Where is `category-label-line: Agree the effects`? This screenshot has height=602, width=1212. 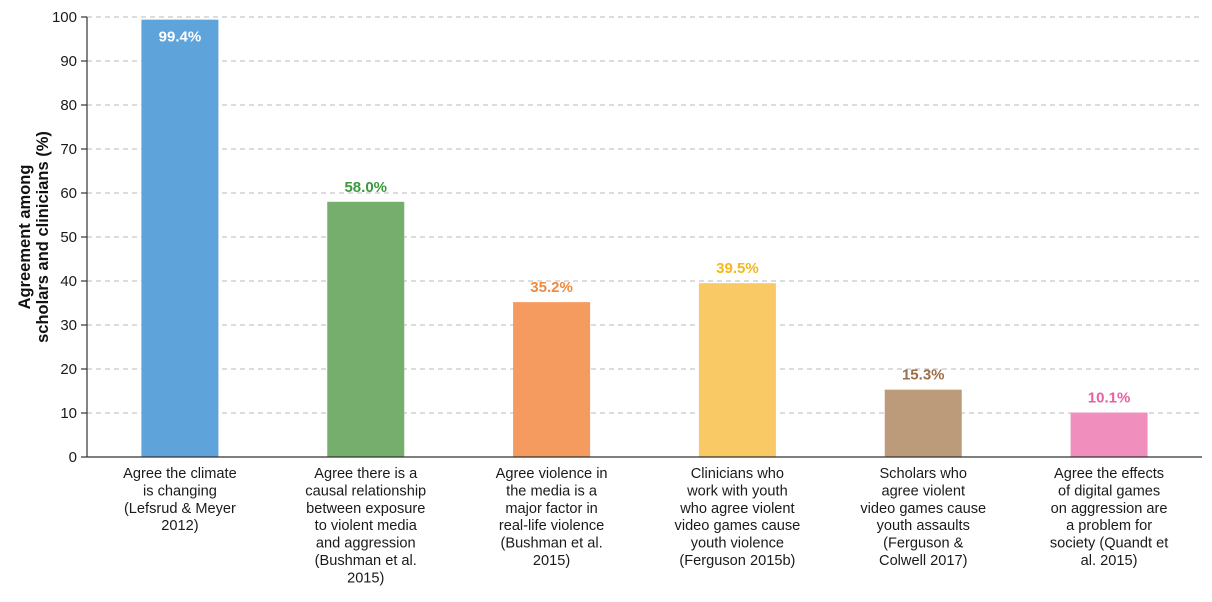
category-label-line: Agree the effects is located at coordinates (1109, 474).